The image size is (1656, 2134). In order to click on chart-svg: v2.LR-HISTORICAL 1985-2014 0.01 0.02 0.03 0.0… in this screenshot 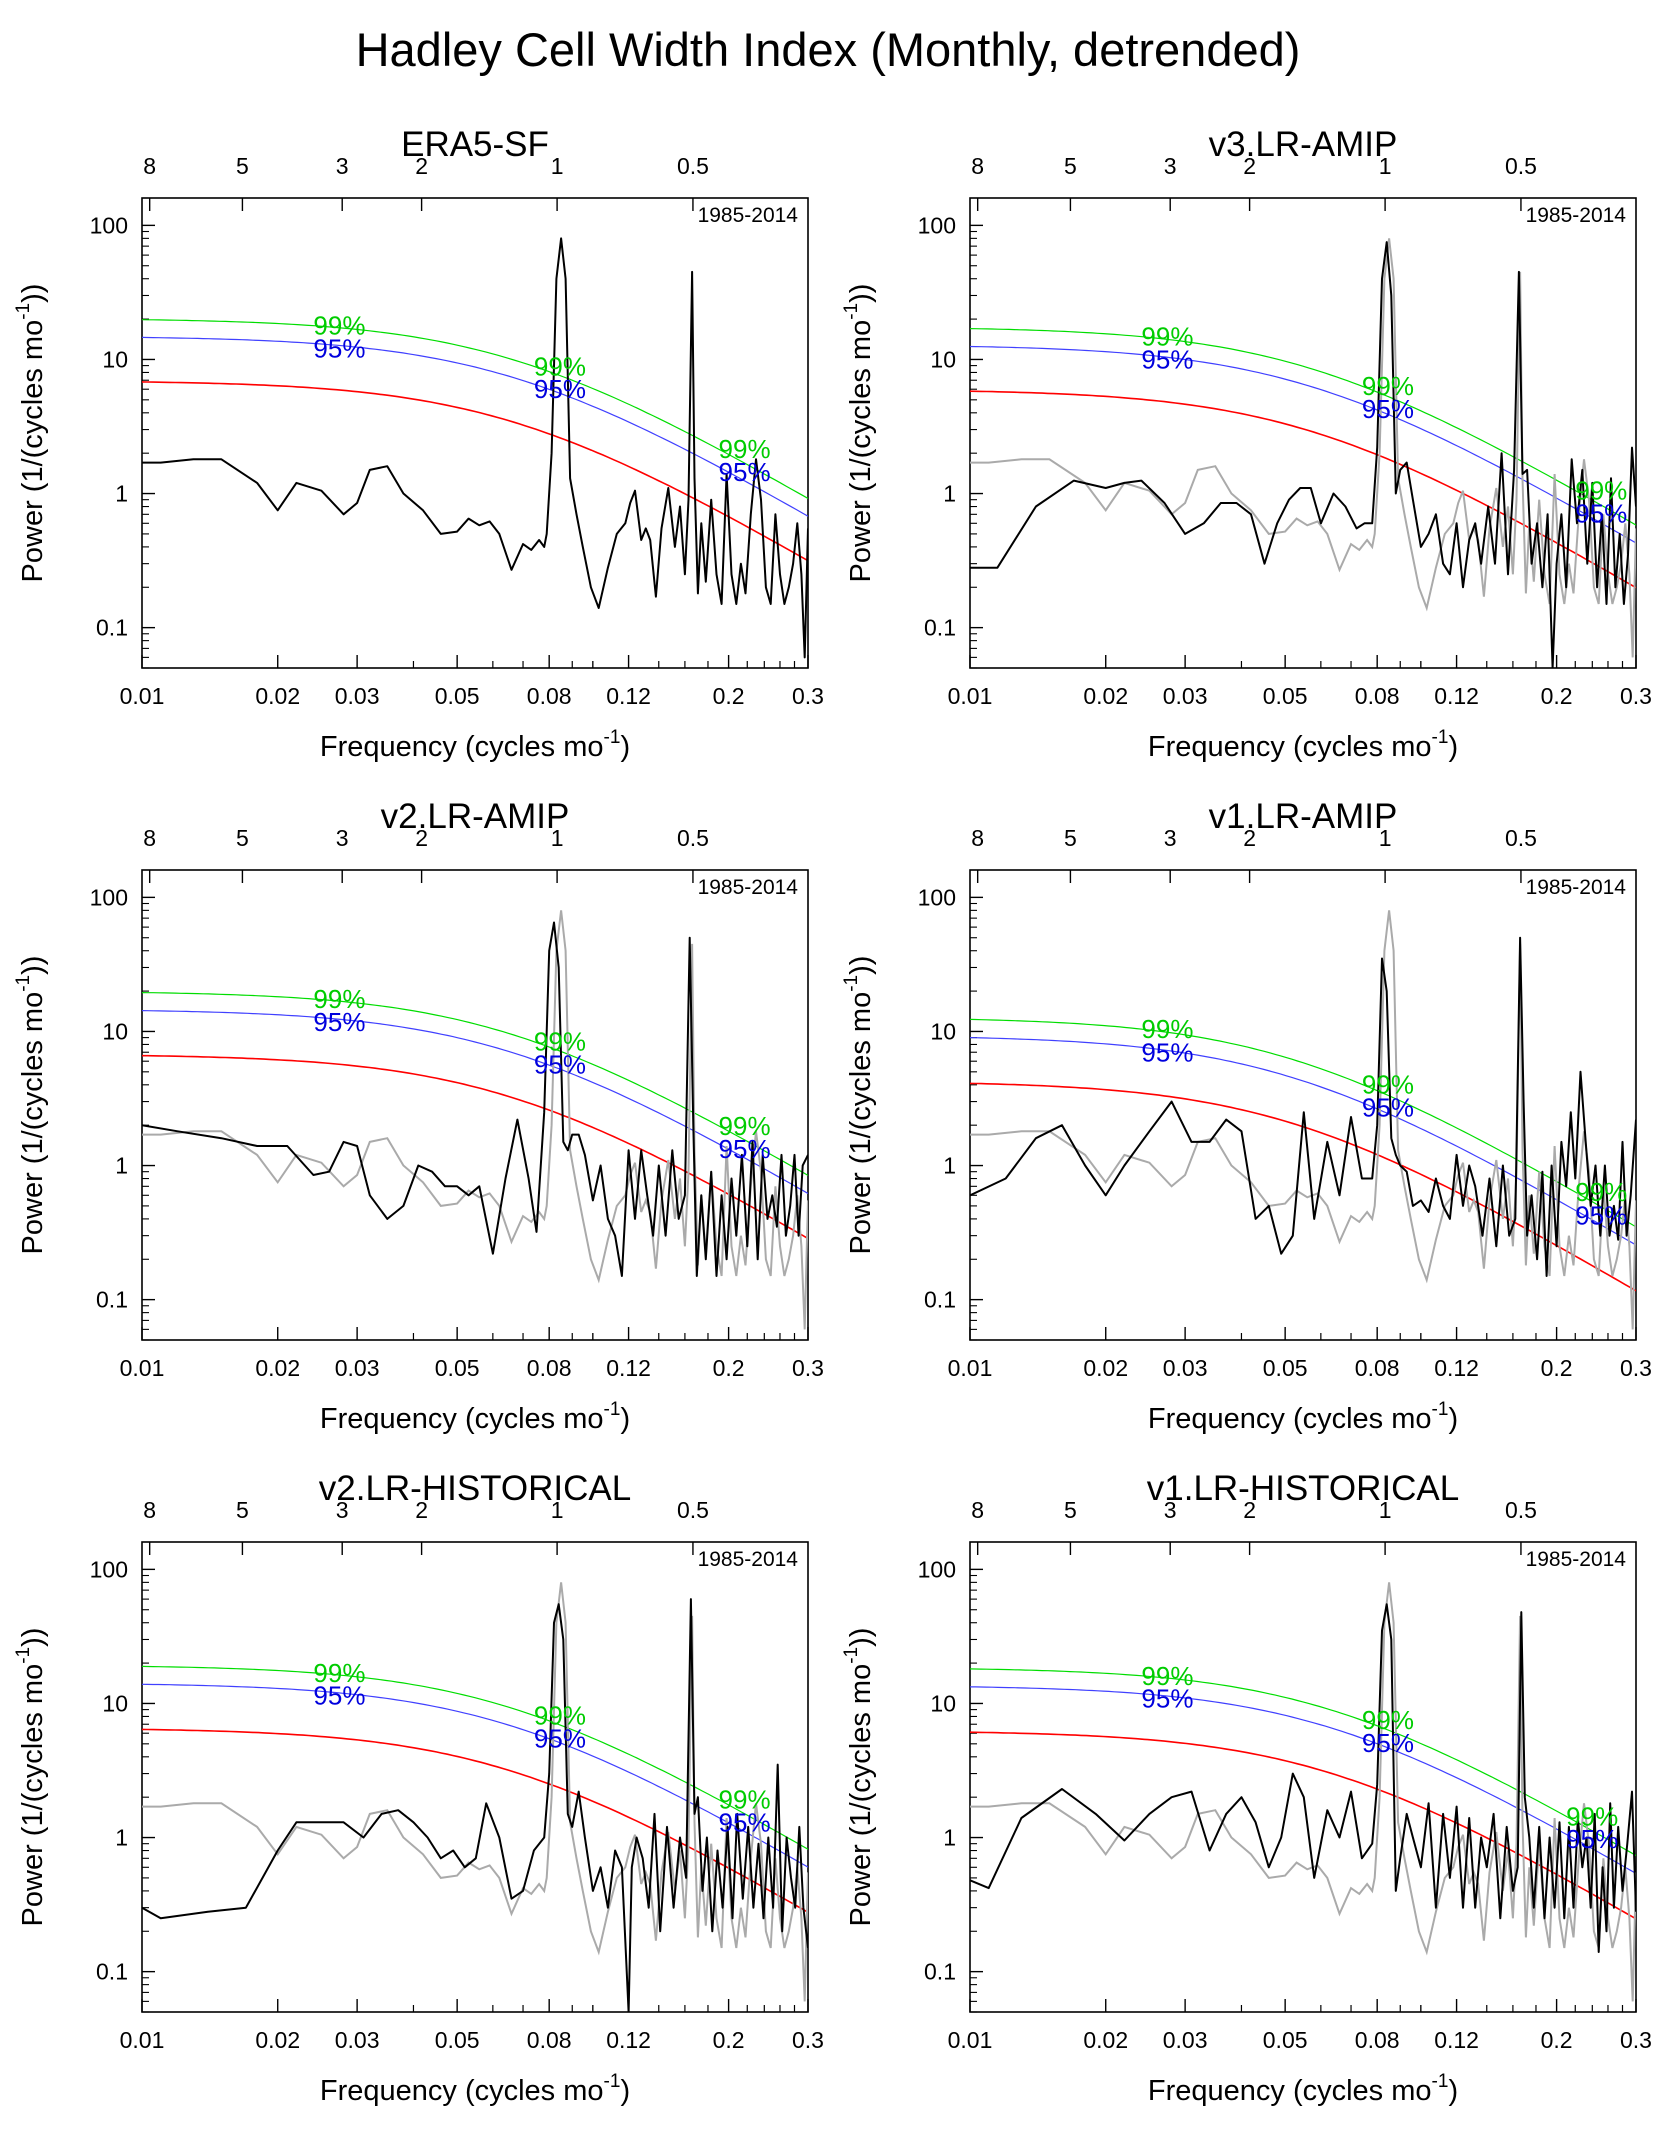, I will do `click(418, 1788)`.